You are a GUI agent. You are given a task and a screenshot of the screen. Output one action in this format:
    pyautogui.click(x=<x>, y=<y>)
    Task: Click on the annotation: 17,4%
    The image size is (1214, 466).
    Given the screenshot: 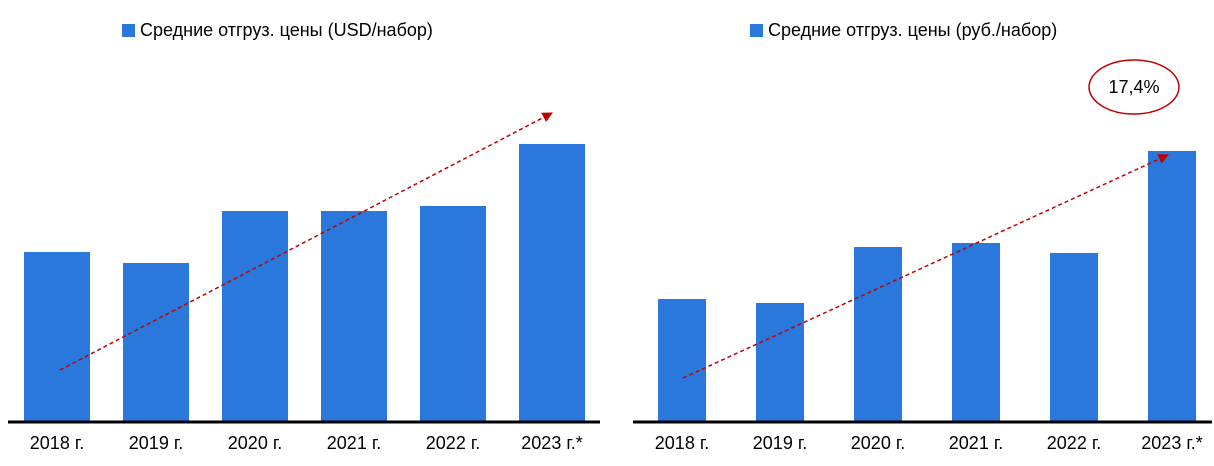 What is the action you would take?
    pyautogui.click(x=1133, y=87)
    